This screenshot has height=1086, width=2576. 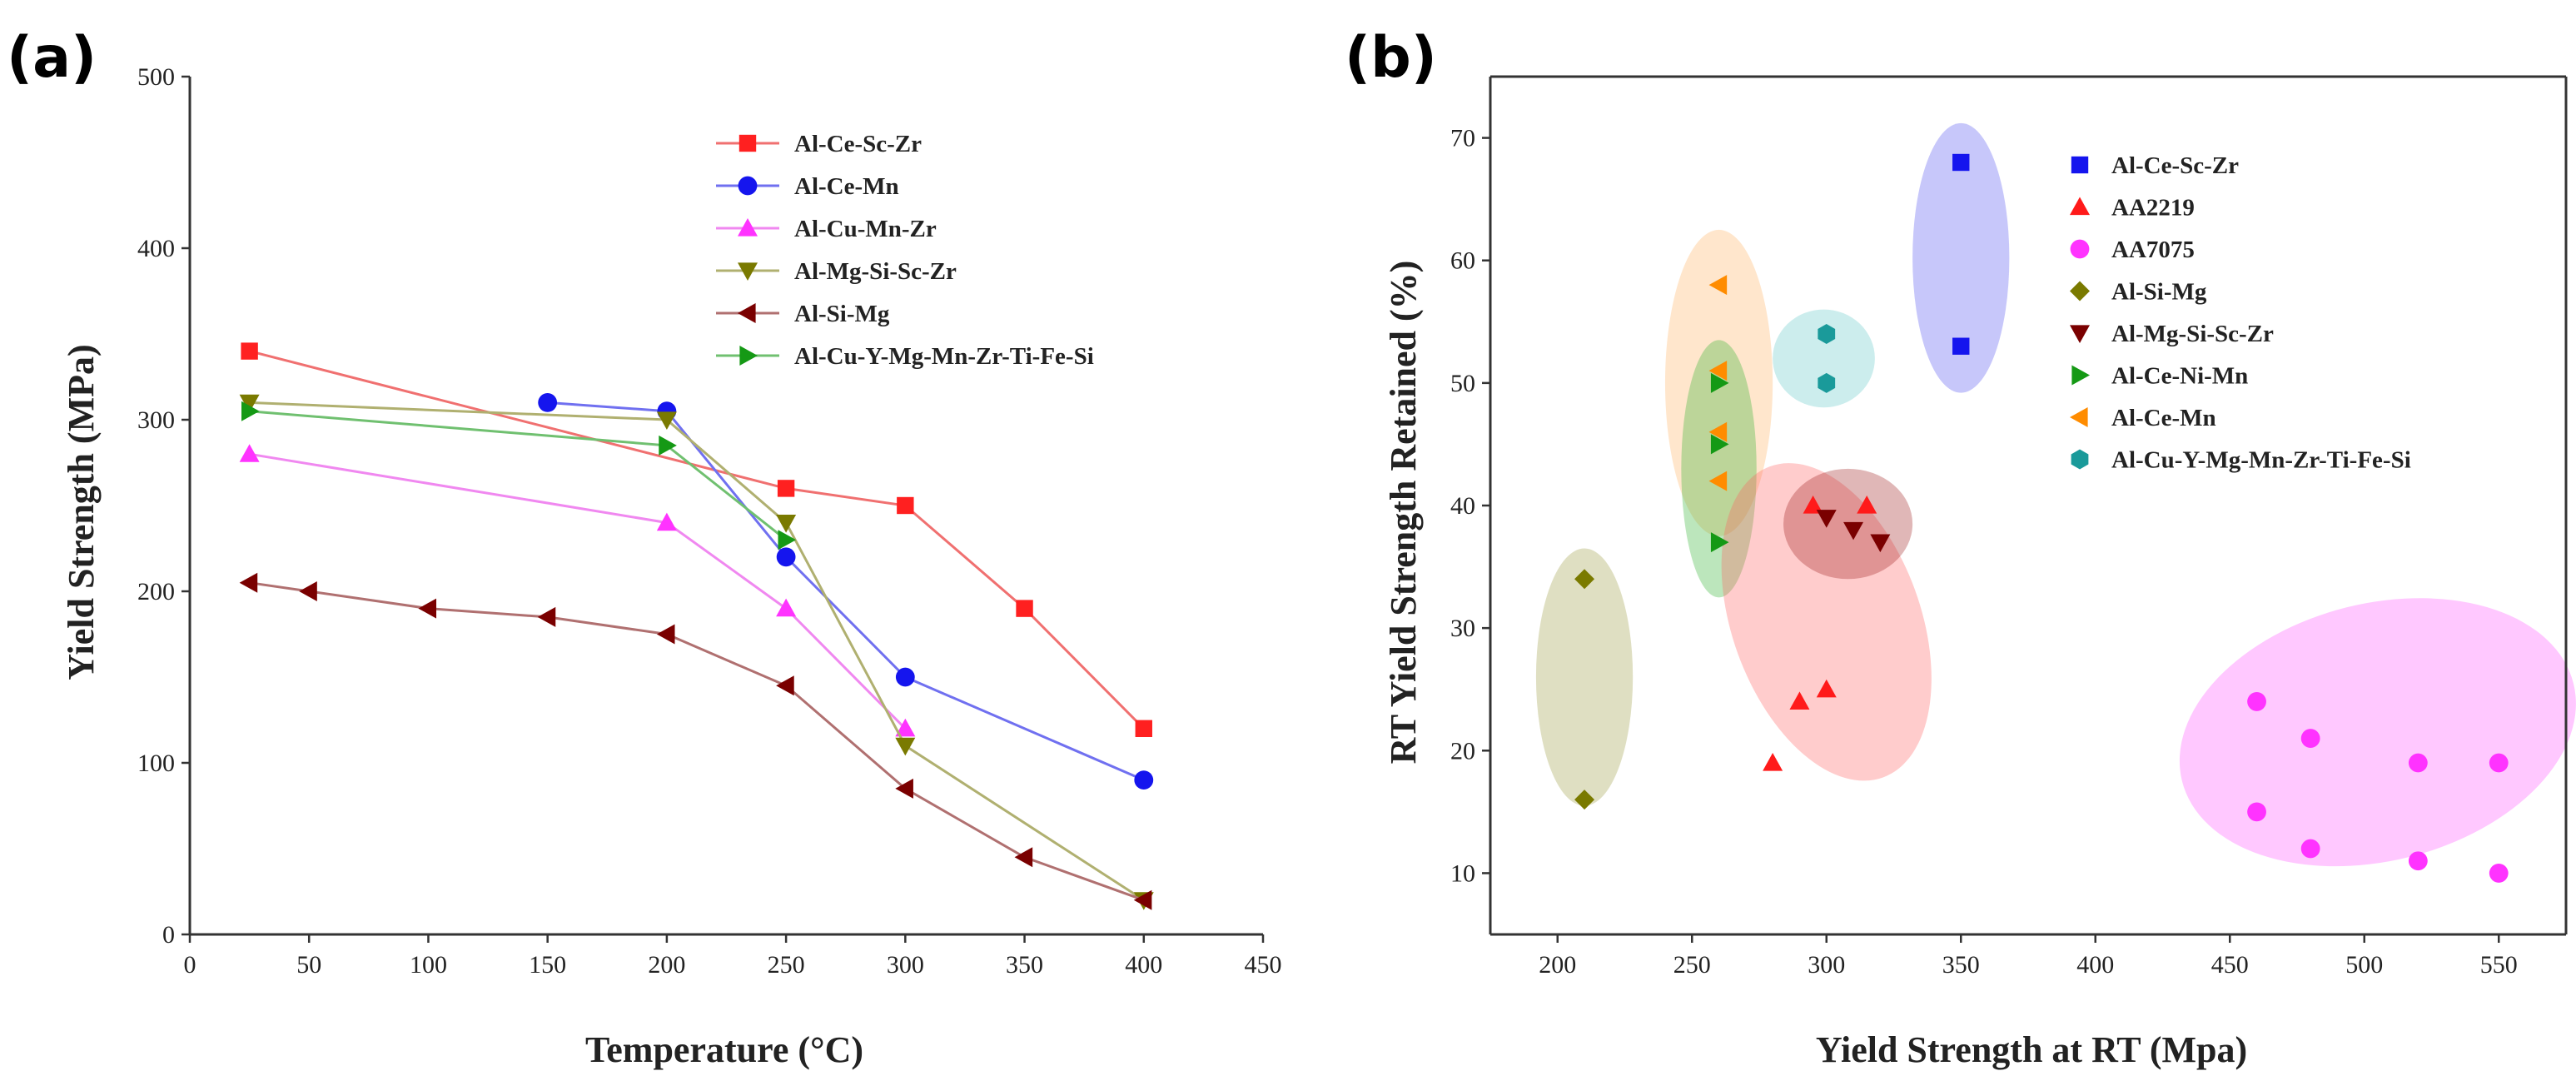 I want to click on panel-b-x-tick-label: 200, so click(x=1557, y=965).